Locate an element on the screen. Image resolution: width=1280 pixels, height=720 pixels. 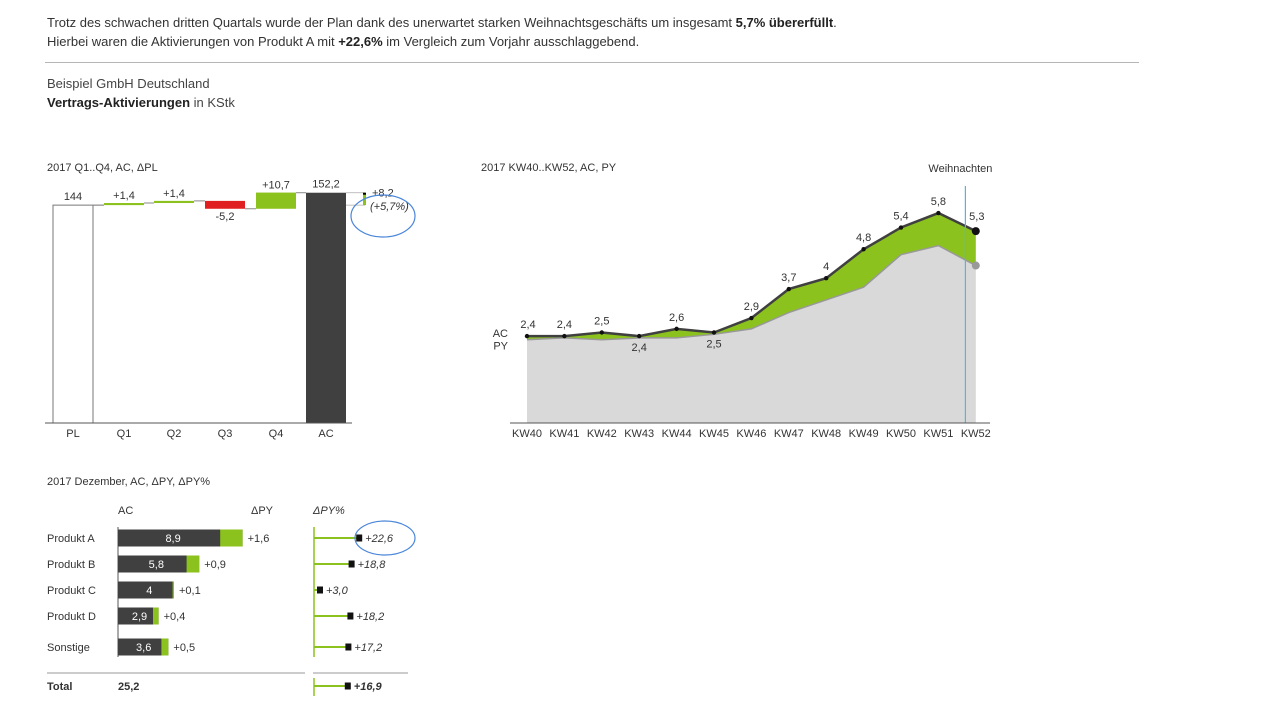
ac-bar-produkt-a is located at coordinates (180, 538).